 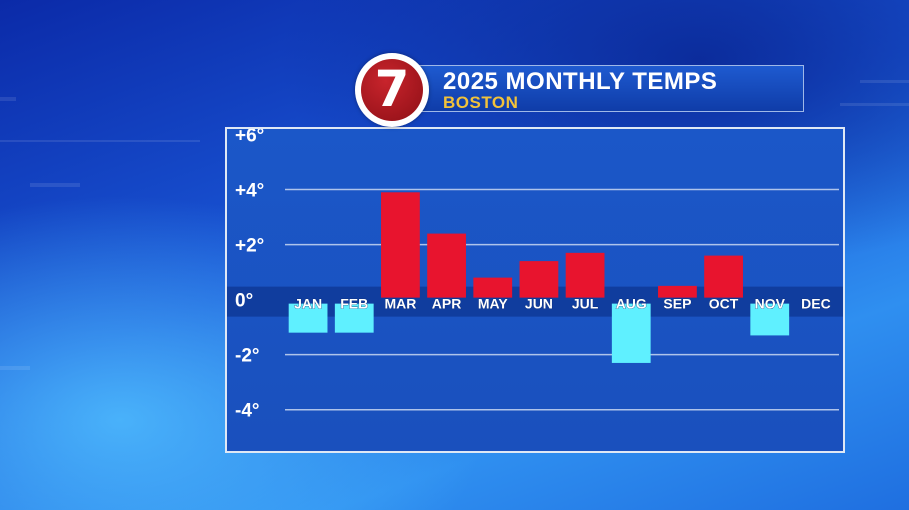 What do you see at coordinates (249, 246) in the screenshot?
I see `y-tick-label: +2°` at bounding box center [249, 246].